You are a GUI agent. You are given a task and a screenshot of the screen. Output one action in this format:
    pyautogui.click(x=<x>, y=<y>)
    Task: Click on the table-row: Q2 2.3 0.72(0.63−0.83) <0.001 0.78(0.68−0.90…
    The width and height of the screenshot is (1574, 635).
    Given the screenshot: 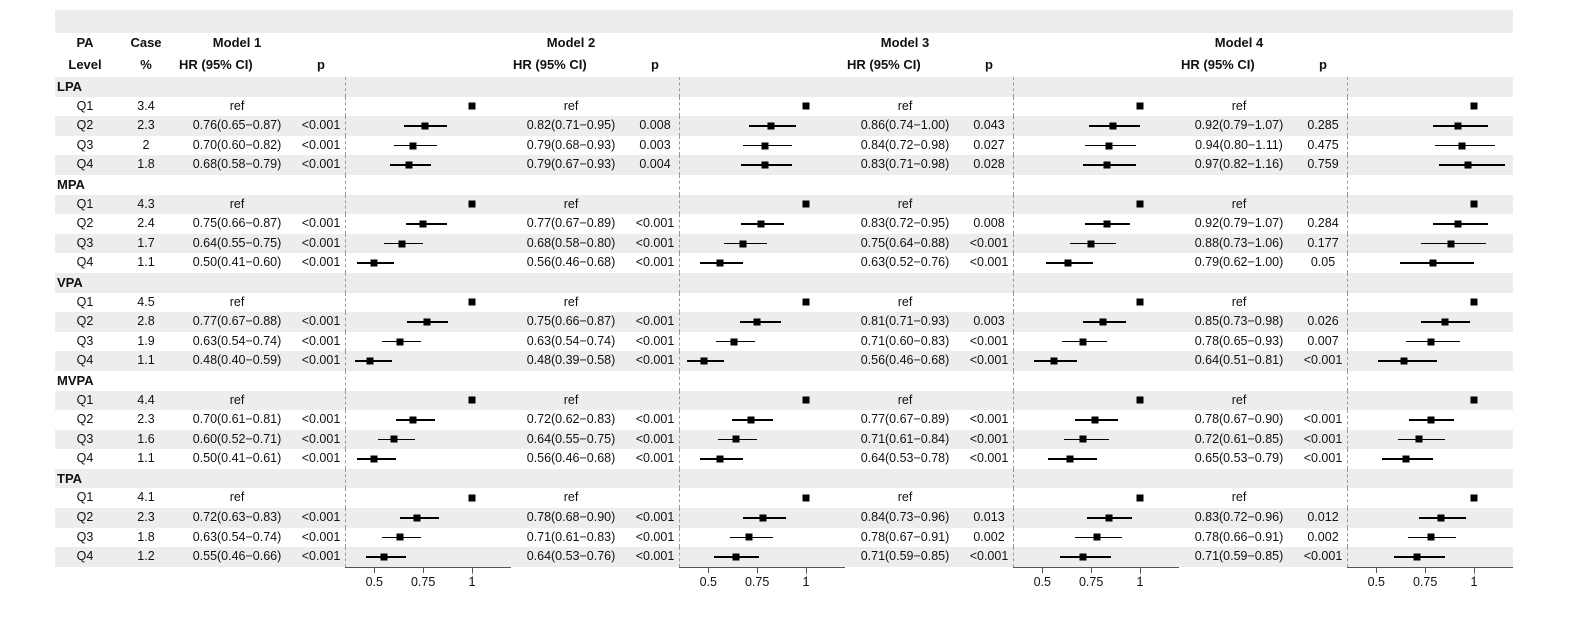 What is the action you would take?
    pyautogui.click(x=784, y=518)
    